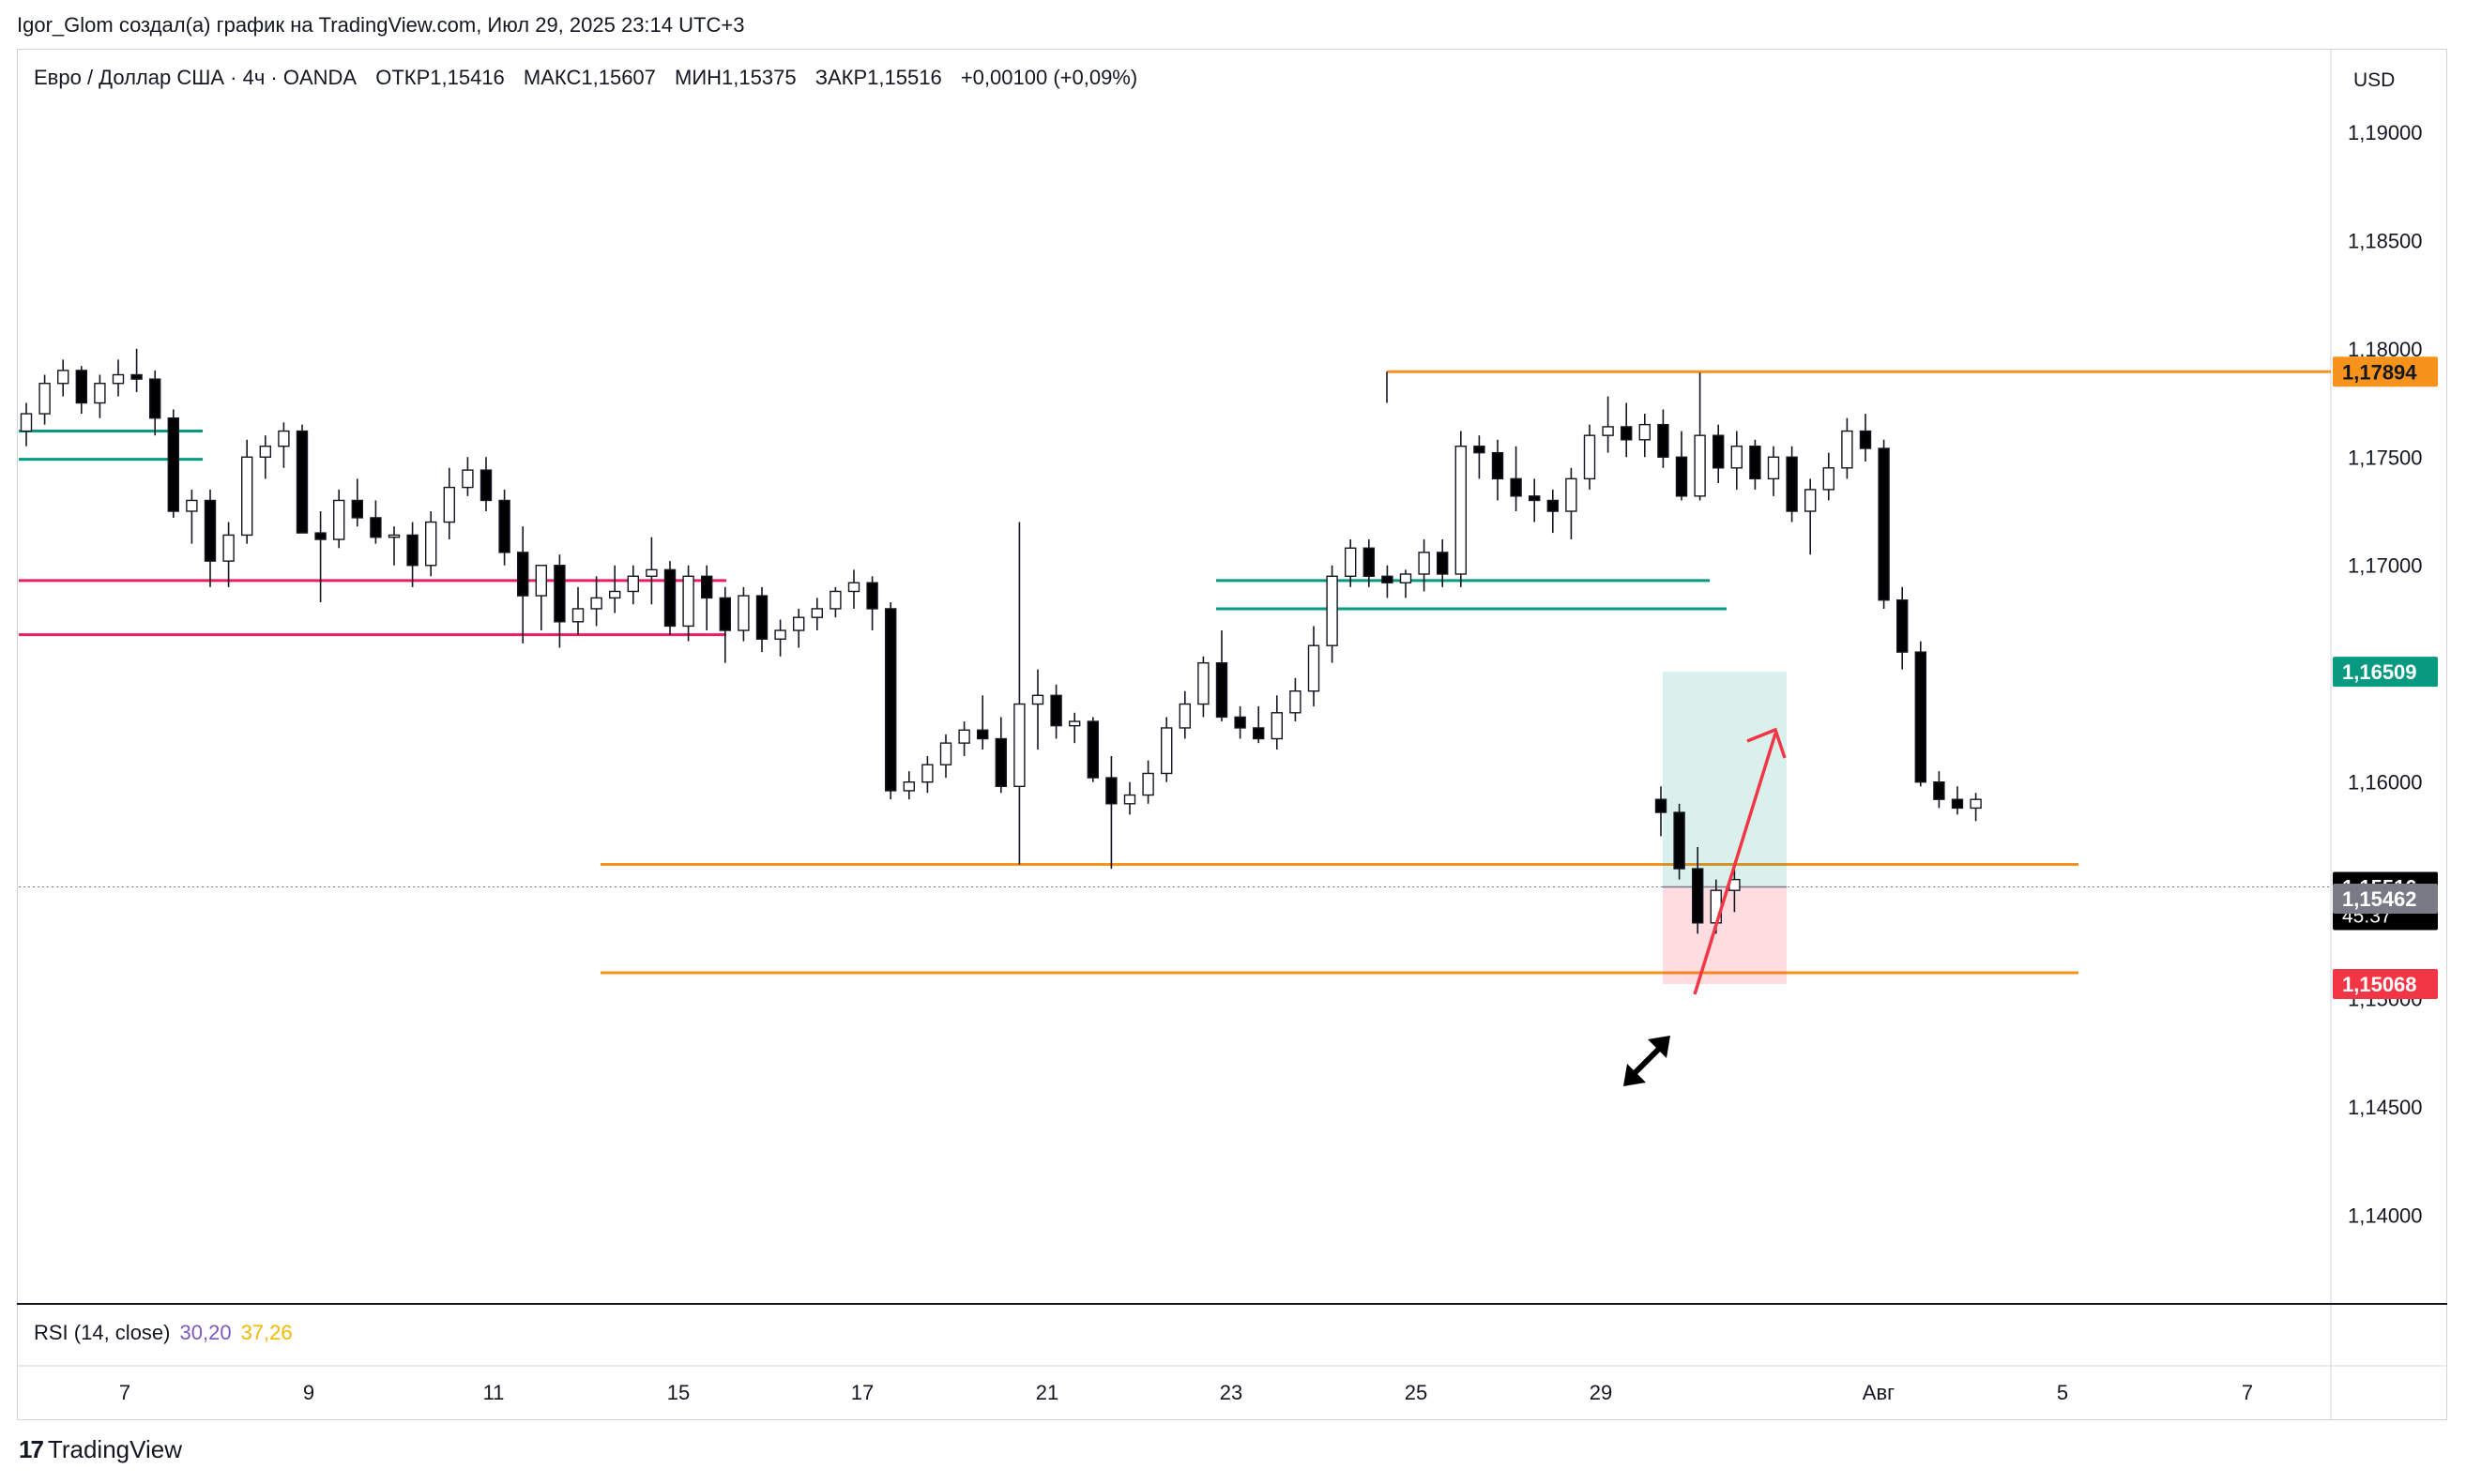 The height and width of the screenshot is (1484, 2466). Describe the element at coordinates (2379, 672) in the screenshot. I see `price-label-text: 1,16509` at that location.